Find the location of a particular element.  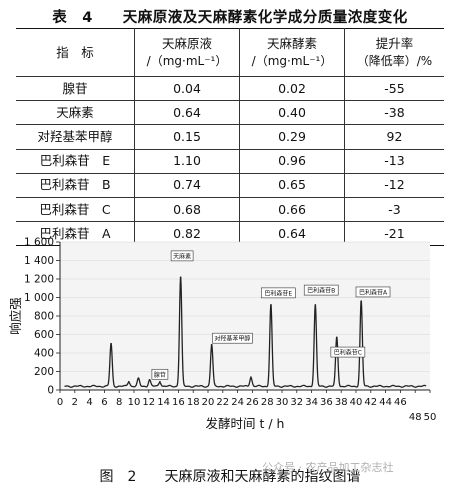

x-tick-label: 48 is located at coordinates (415, 417).